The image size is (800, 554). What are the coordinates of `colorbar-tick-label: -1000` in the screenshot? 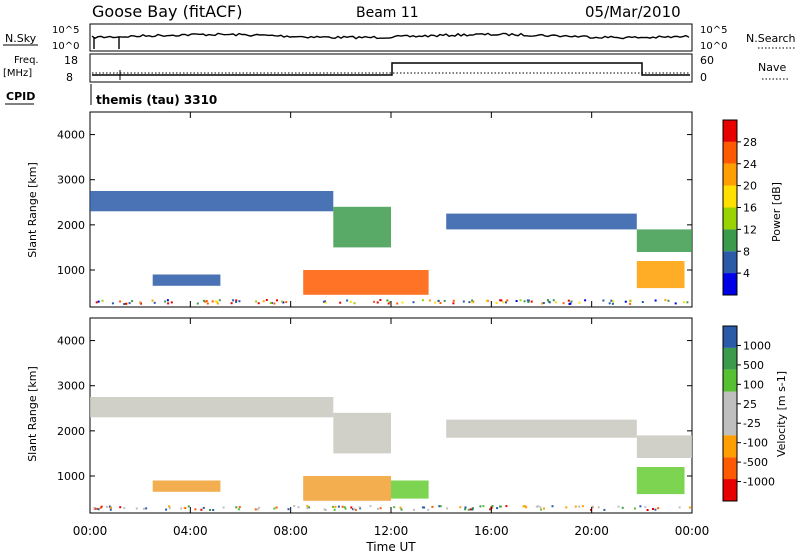 It's located at (759, 482).